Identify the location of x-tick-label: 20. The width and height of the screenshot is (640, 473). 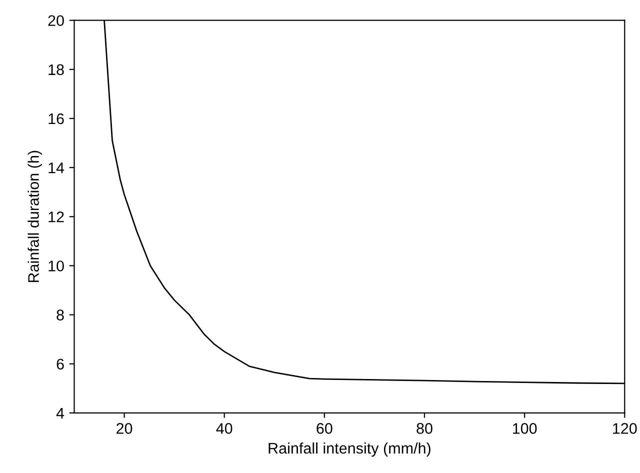
(124, 428).